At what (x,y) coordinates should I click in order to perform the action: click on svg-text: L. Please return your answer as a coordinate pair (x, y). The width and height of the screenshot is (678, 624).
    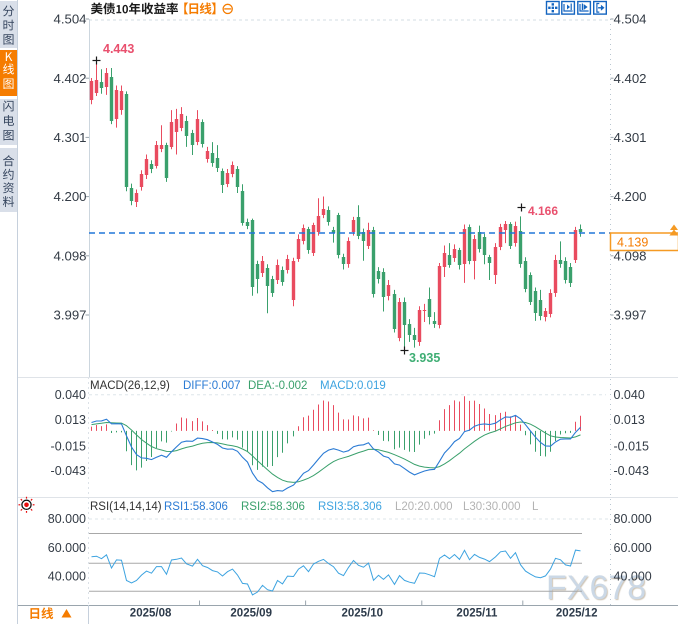
    Looking at the image, I should click on (535, 507).